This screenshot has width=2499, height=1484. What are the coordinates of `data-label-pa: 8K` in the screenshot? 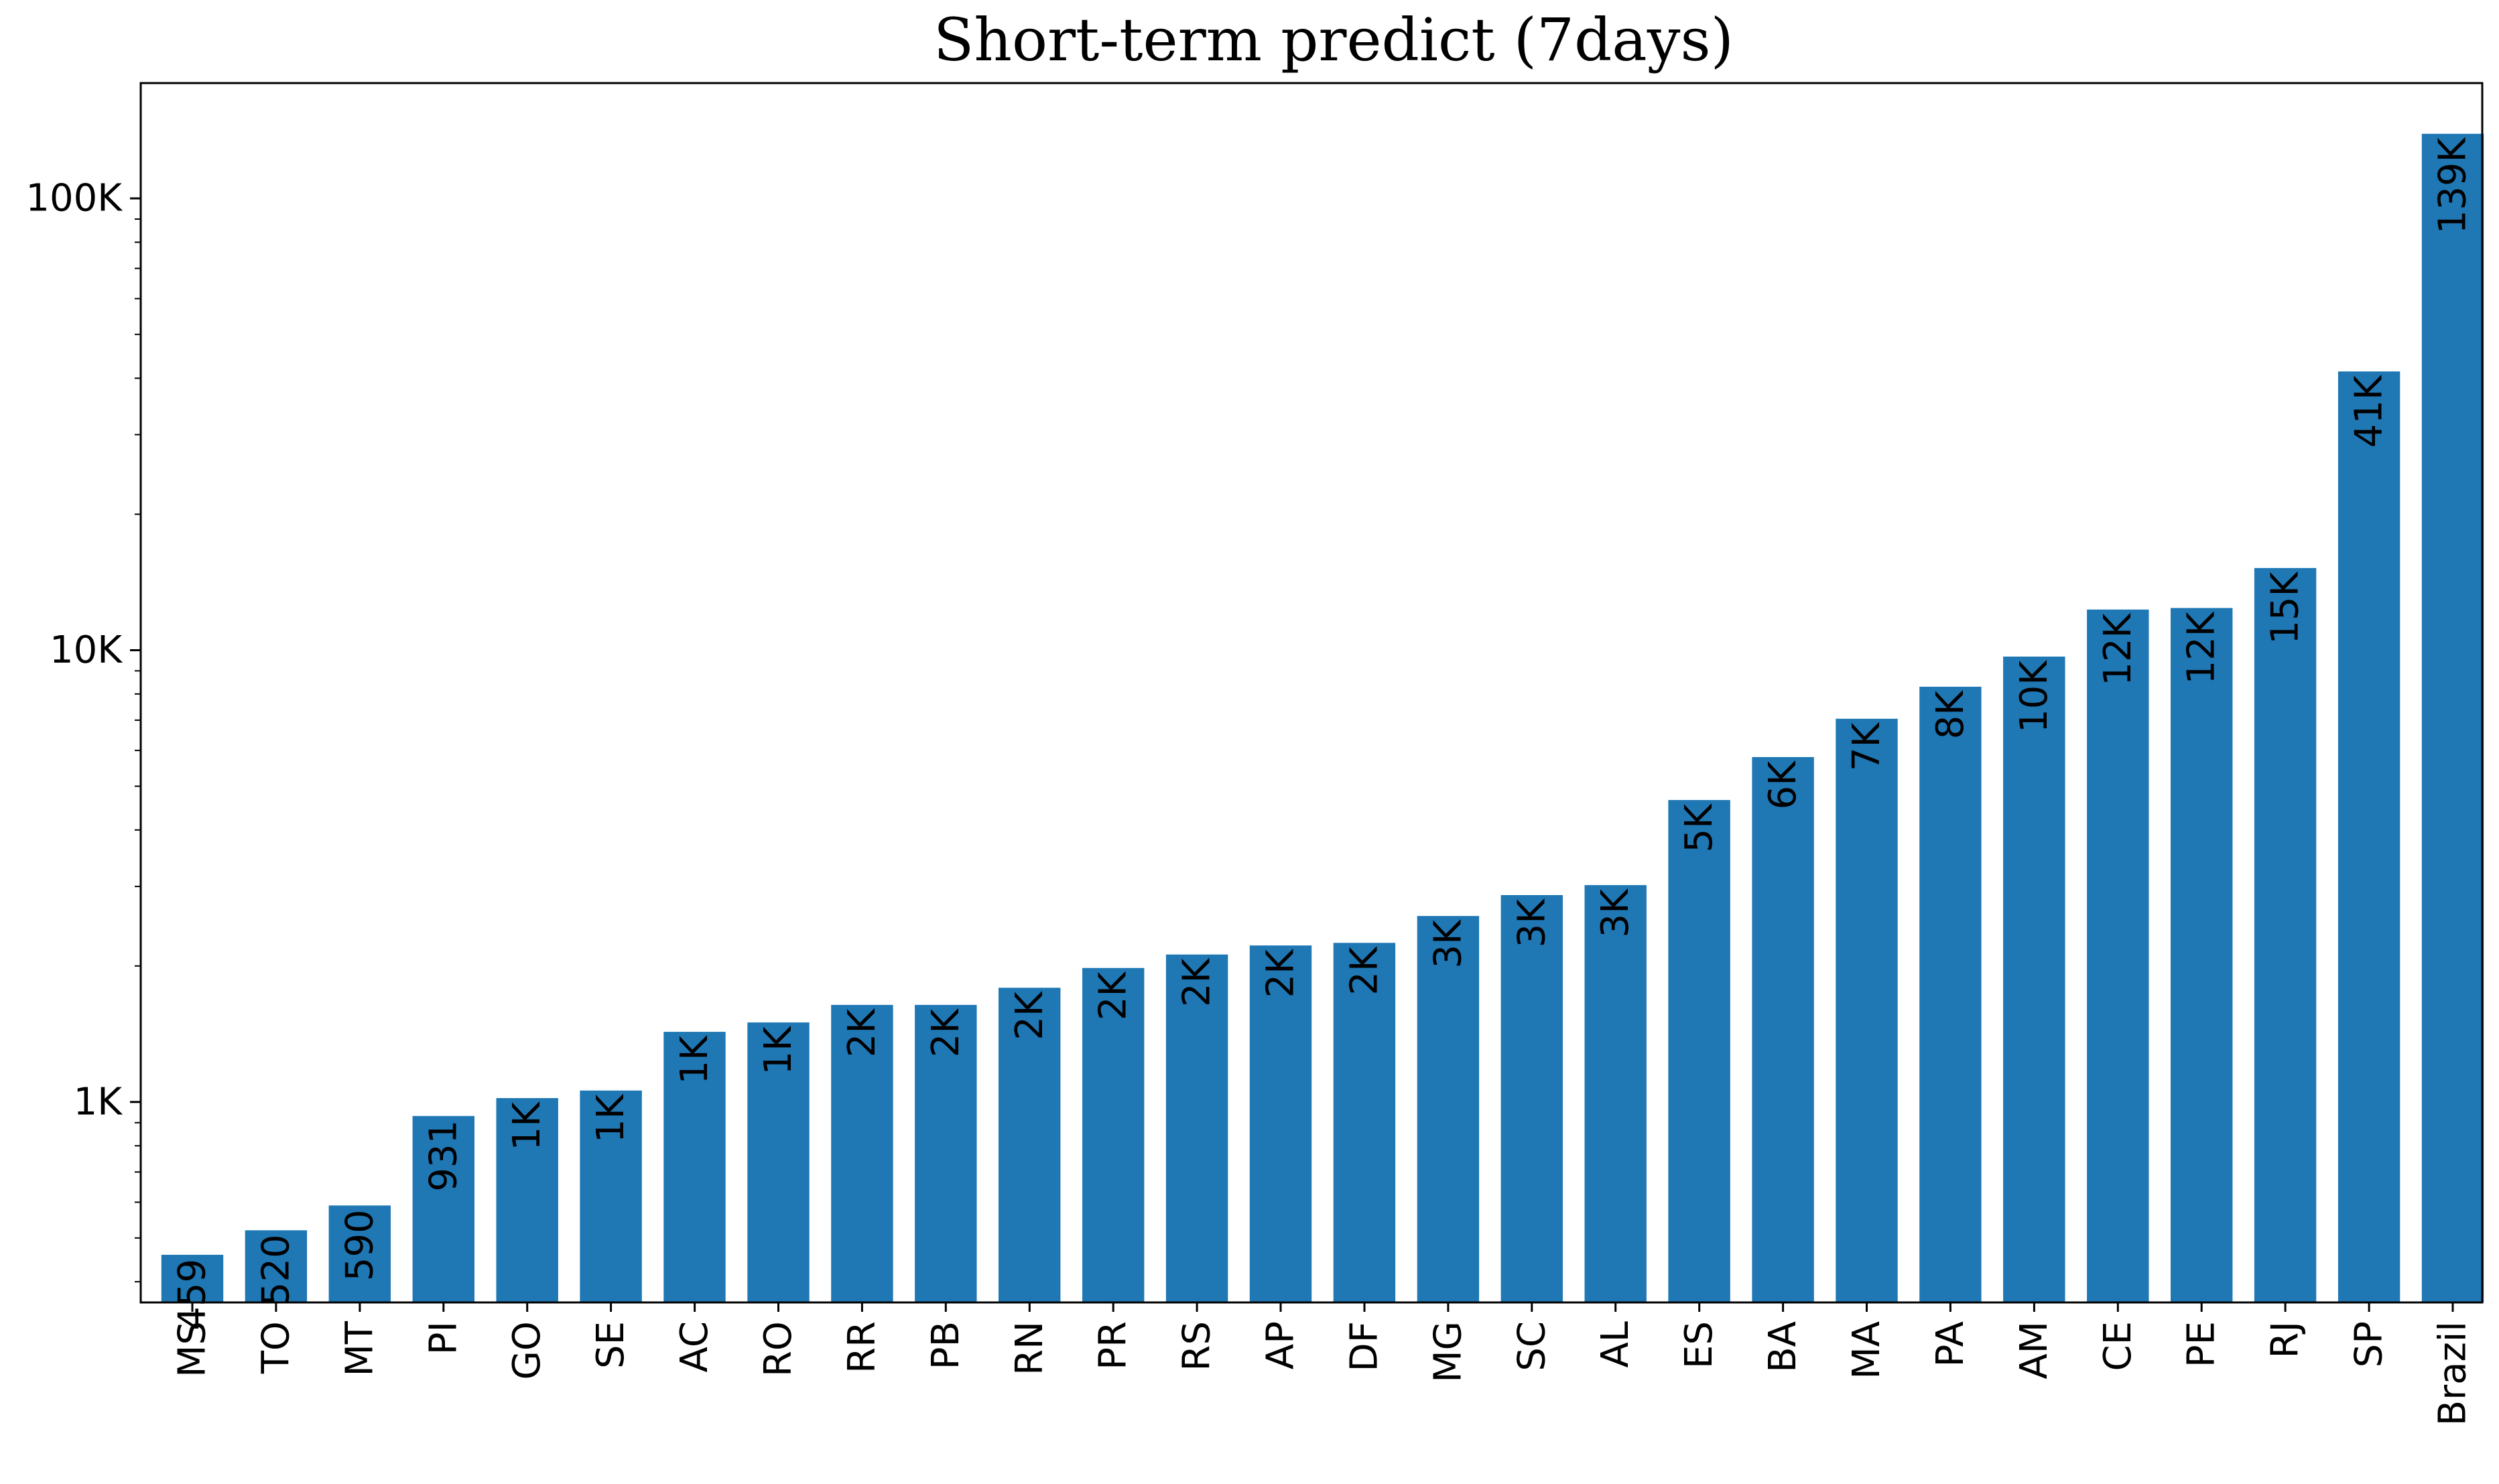 It's located at (1950, 715).